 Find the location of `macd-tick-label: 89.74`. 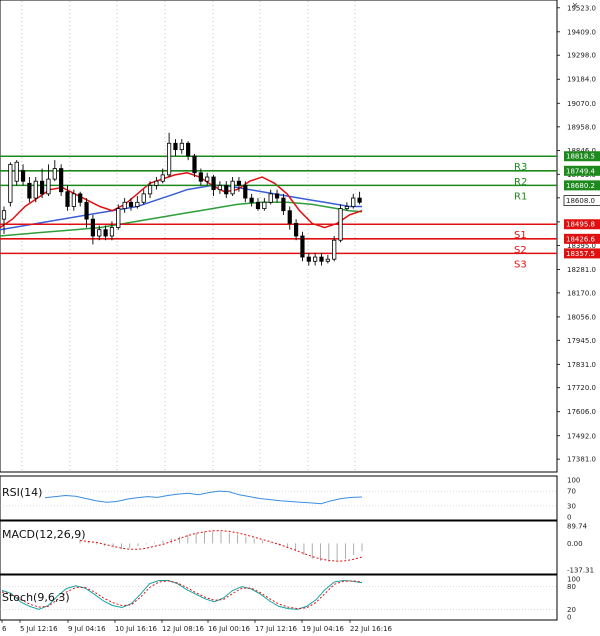

macd-tick-label: 89.74 is located at coordinates (577, 527).